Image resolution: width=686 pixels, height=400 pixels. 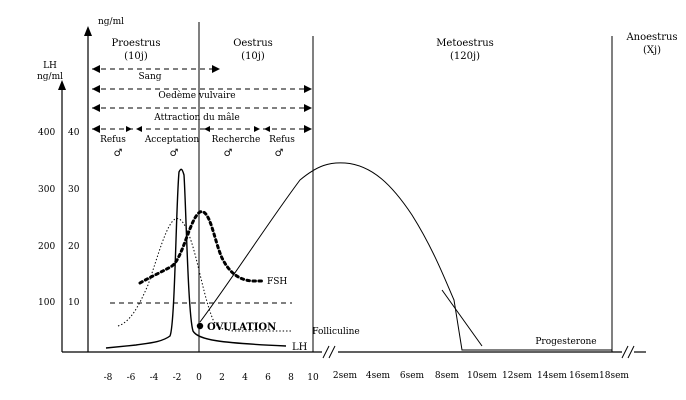 I want to click on y-outer-tick: 400, so click(x=46, y=133).